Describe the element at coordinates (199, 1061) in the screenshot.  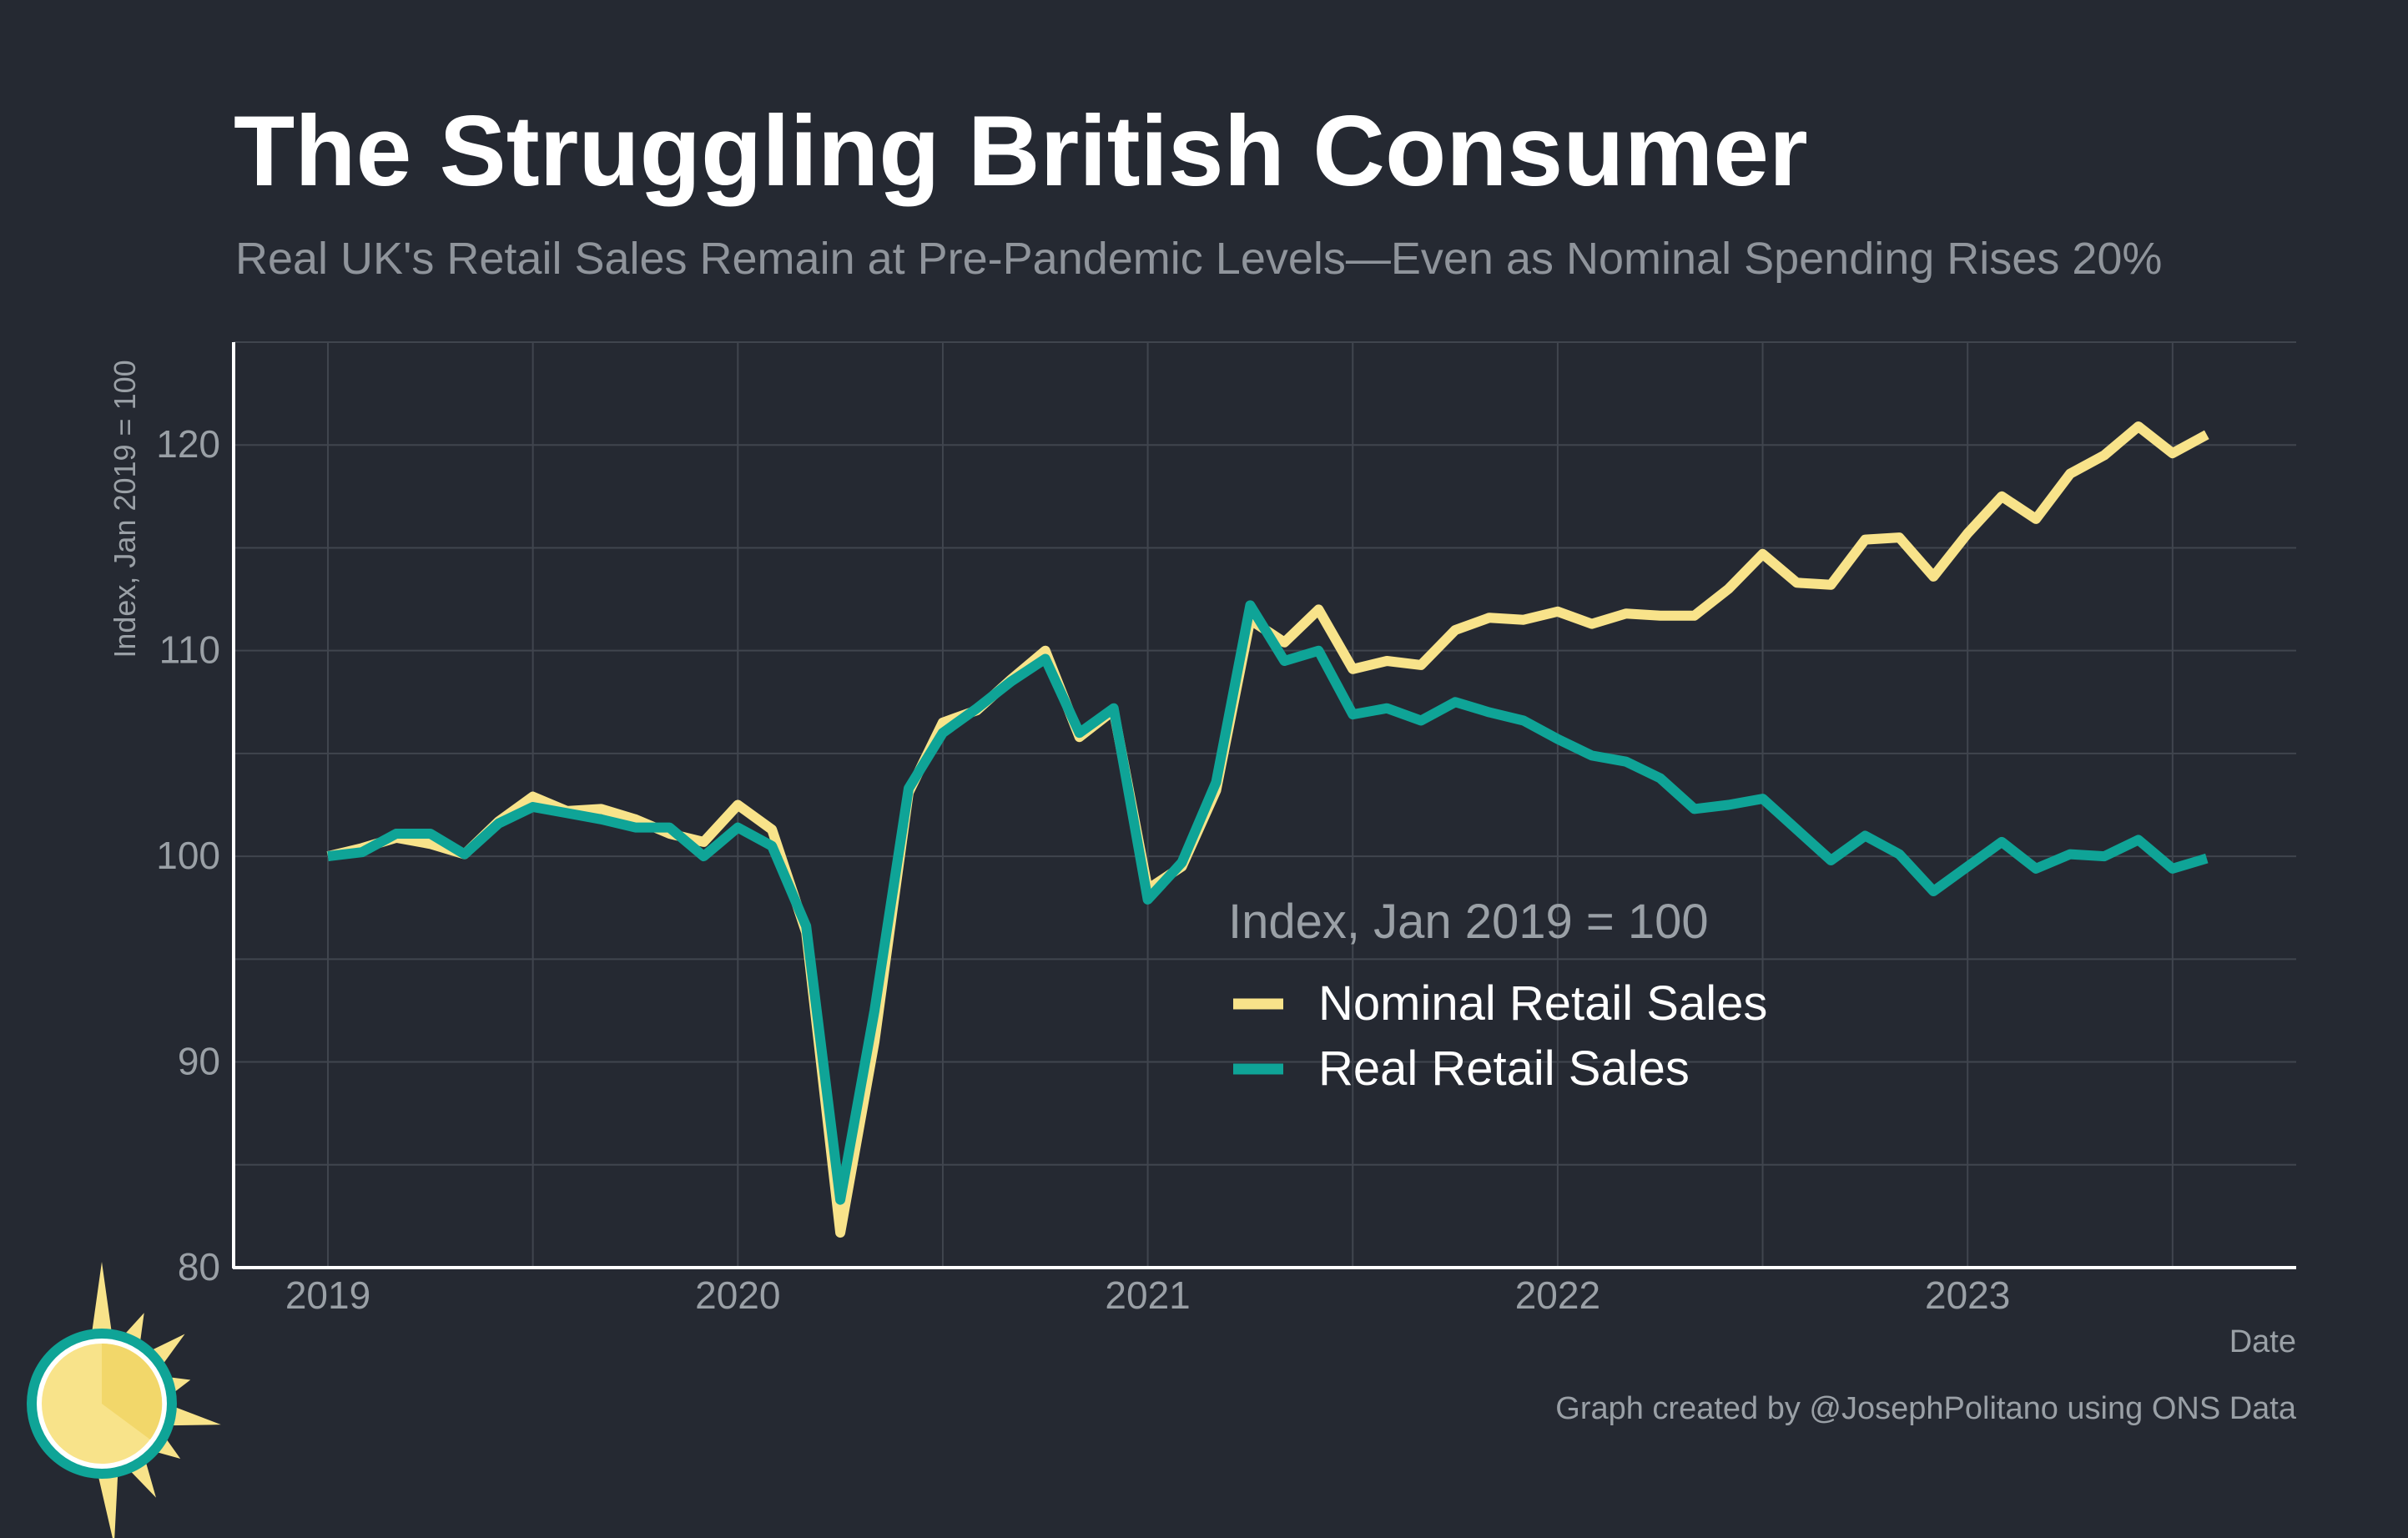
I see `y-tick-label: 90` at that location.